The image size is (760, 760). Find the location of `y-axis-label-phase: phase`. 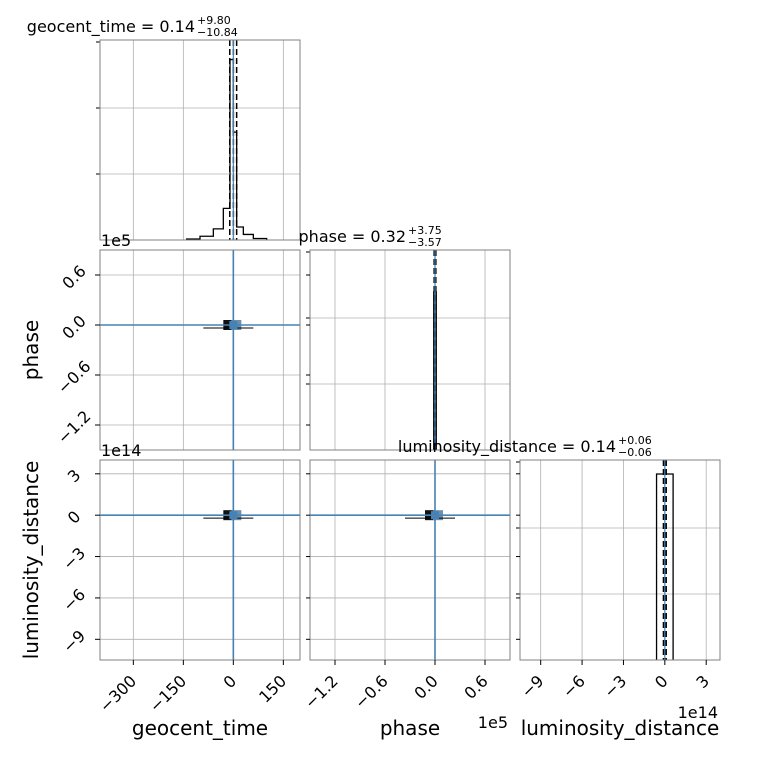

y-axis-label-phase: phase is located at coordinates (31, 350).